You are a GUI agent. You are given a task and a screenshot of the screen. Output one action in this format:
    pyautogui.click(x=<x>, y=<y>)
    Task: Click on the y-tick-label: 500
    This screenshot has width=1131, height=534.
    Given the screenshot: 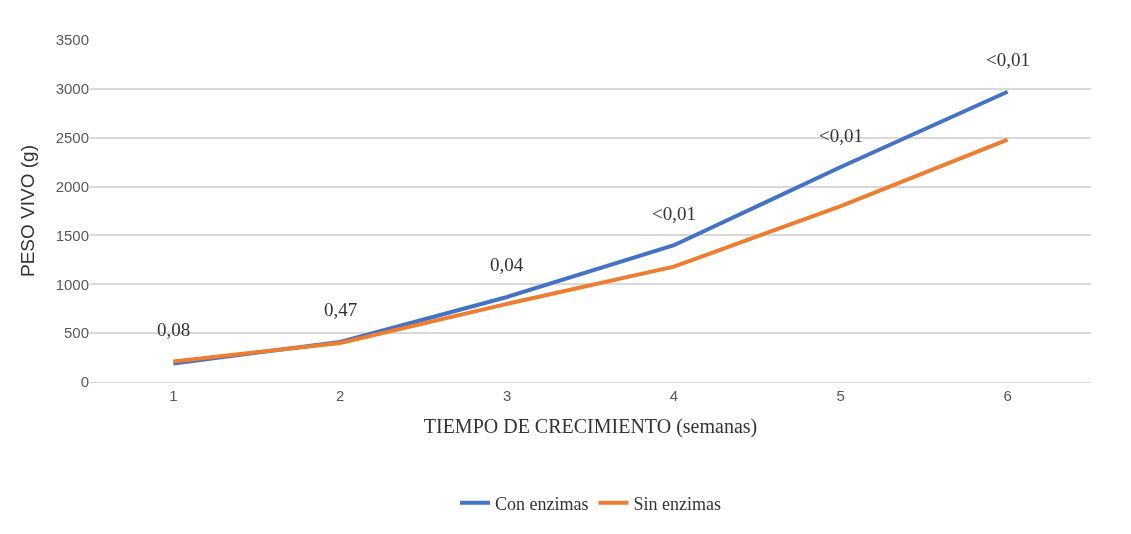 What is the action you would take?
    pyautogui.click(x=76, y=333)
    